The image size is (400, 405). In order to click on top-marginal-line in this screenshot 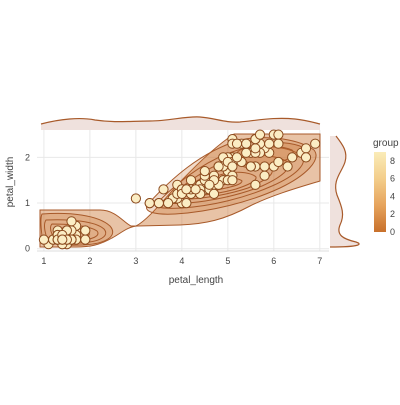, I will do `click(180, 120)`.